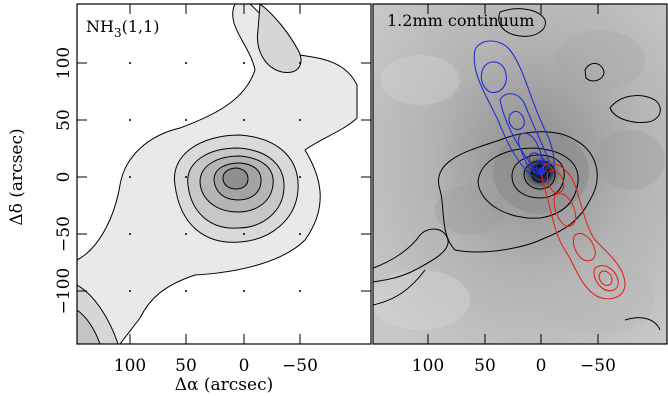 This screenshot has height=396, width=668. I want to click on nh3-contour-peak, so click(235, 178).